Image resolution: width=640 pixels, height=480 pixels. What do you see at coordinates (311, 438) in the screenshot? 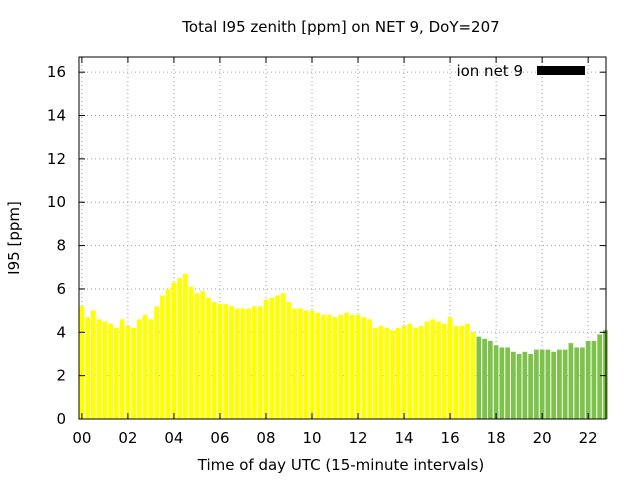
I see `x-tick-label: 10` at bounding box center [311, 438].